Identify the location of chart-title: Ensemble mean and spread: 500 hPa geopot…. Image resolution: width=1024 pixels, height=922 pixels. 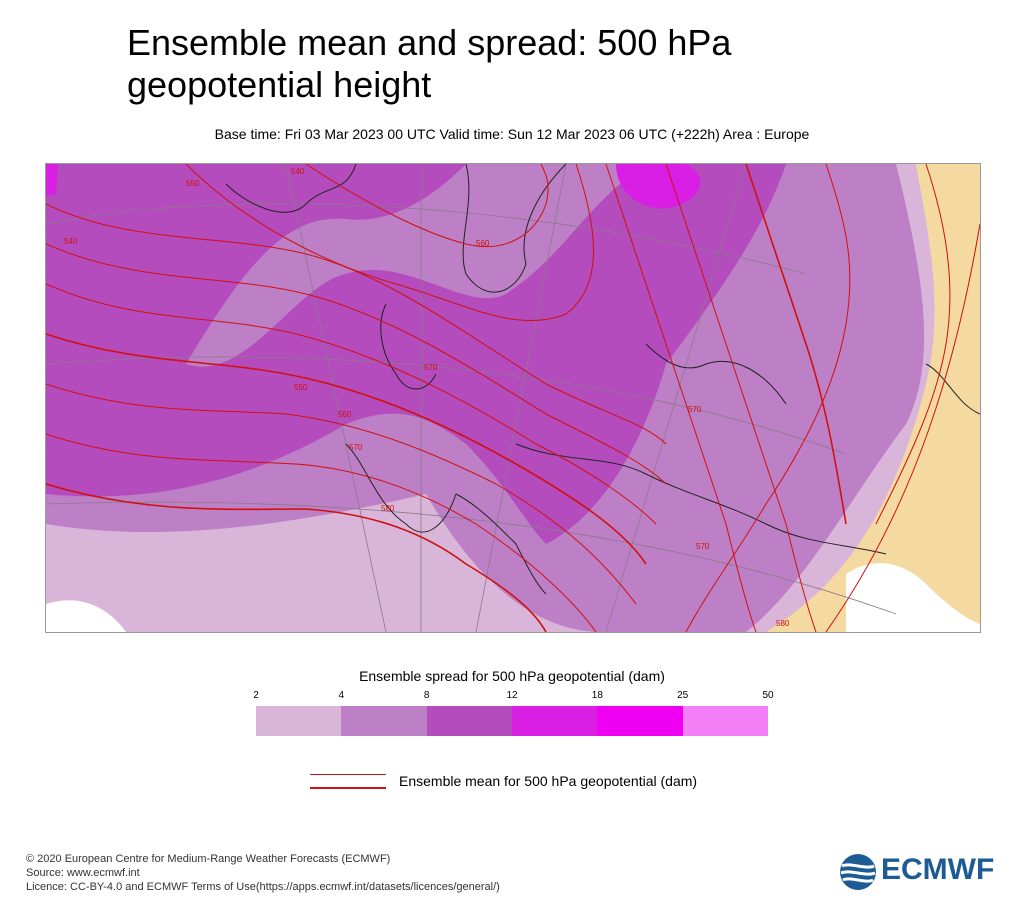
(507, 64).